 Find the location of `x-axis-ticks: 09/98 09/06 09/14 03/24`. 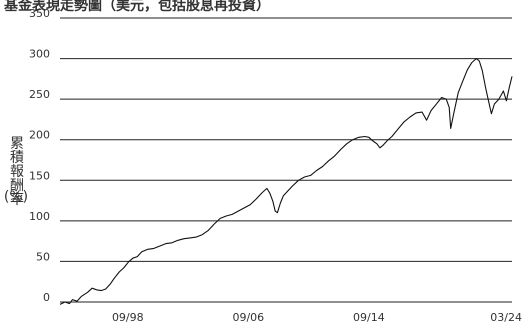

x-axis-ticks: 09/98 09/06 09/14 03/24 is located at coordinates (317, 317).